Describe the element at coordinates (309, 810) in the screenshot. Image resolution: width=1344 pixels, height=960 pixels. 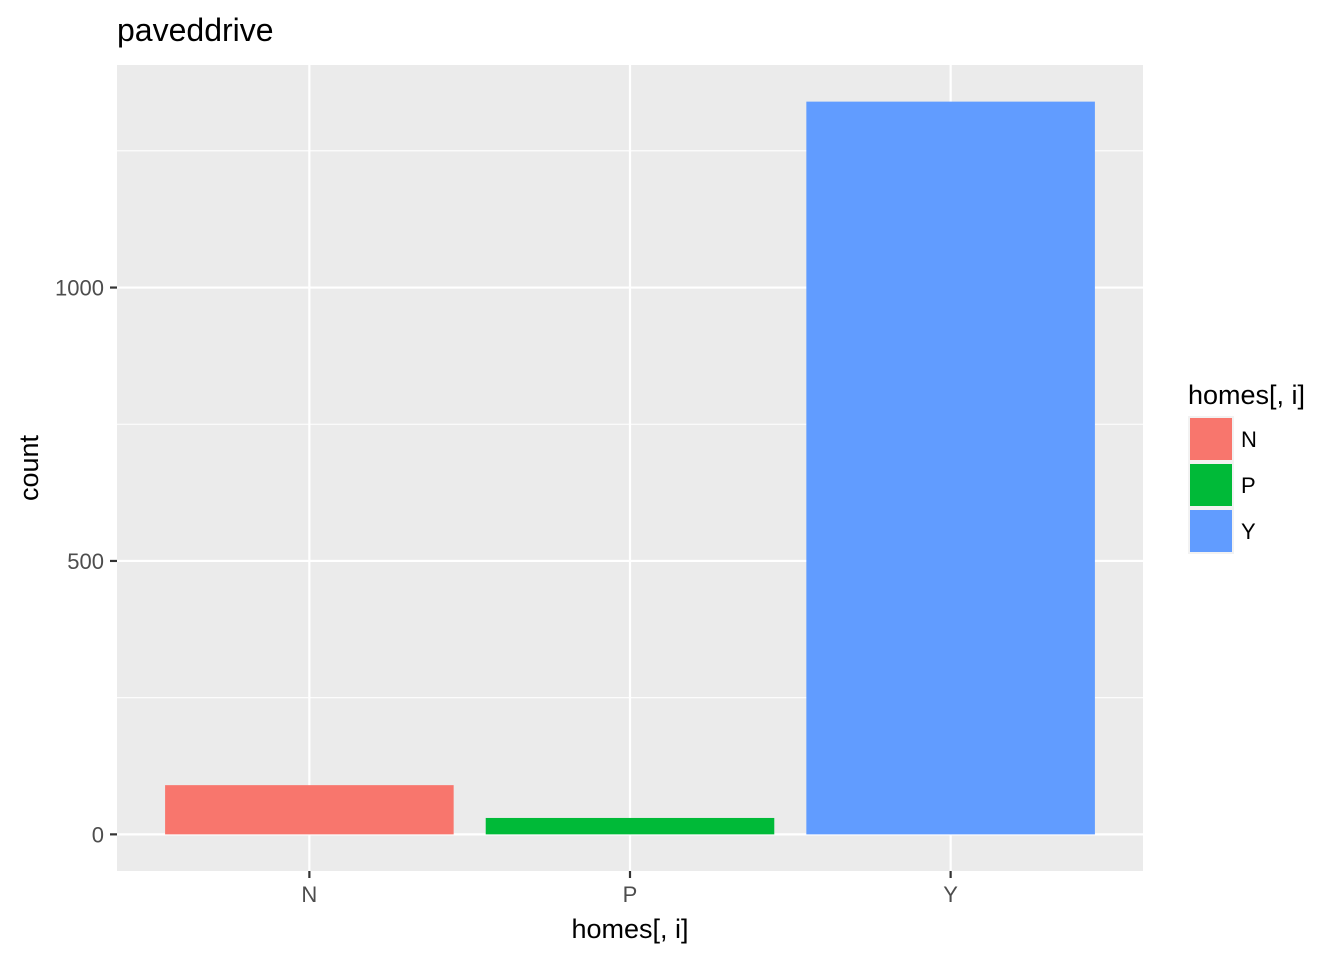
I see `bar-n` at that location.